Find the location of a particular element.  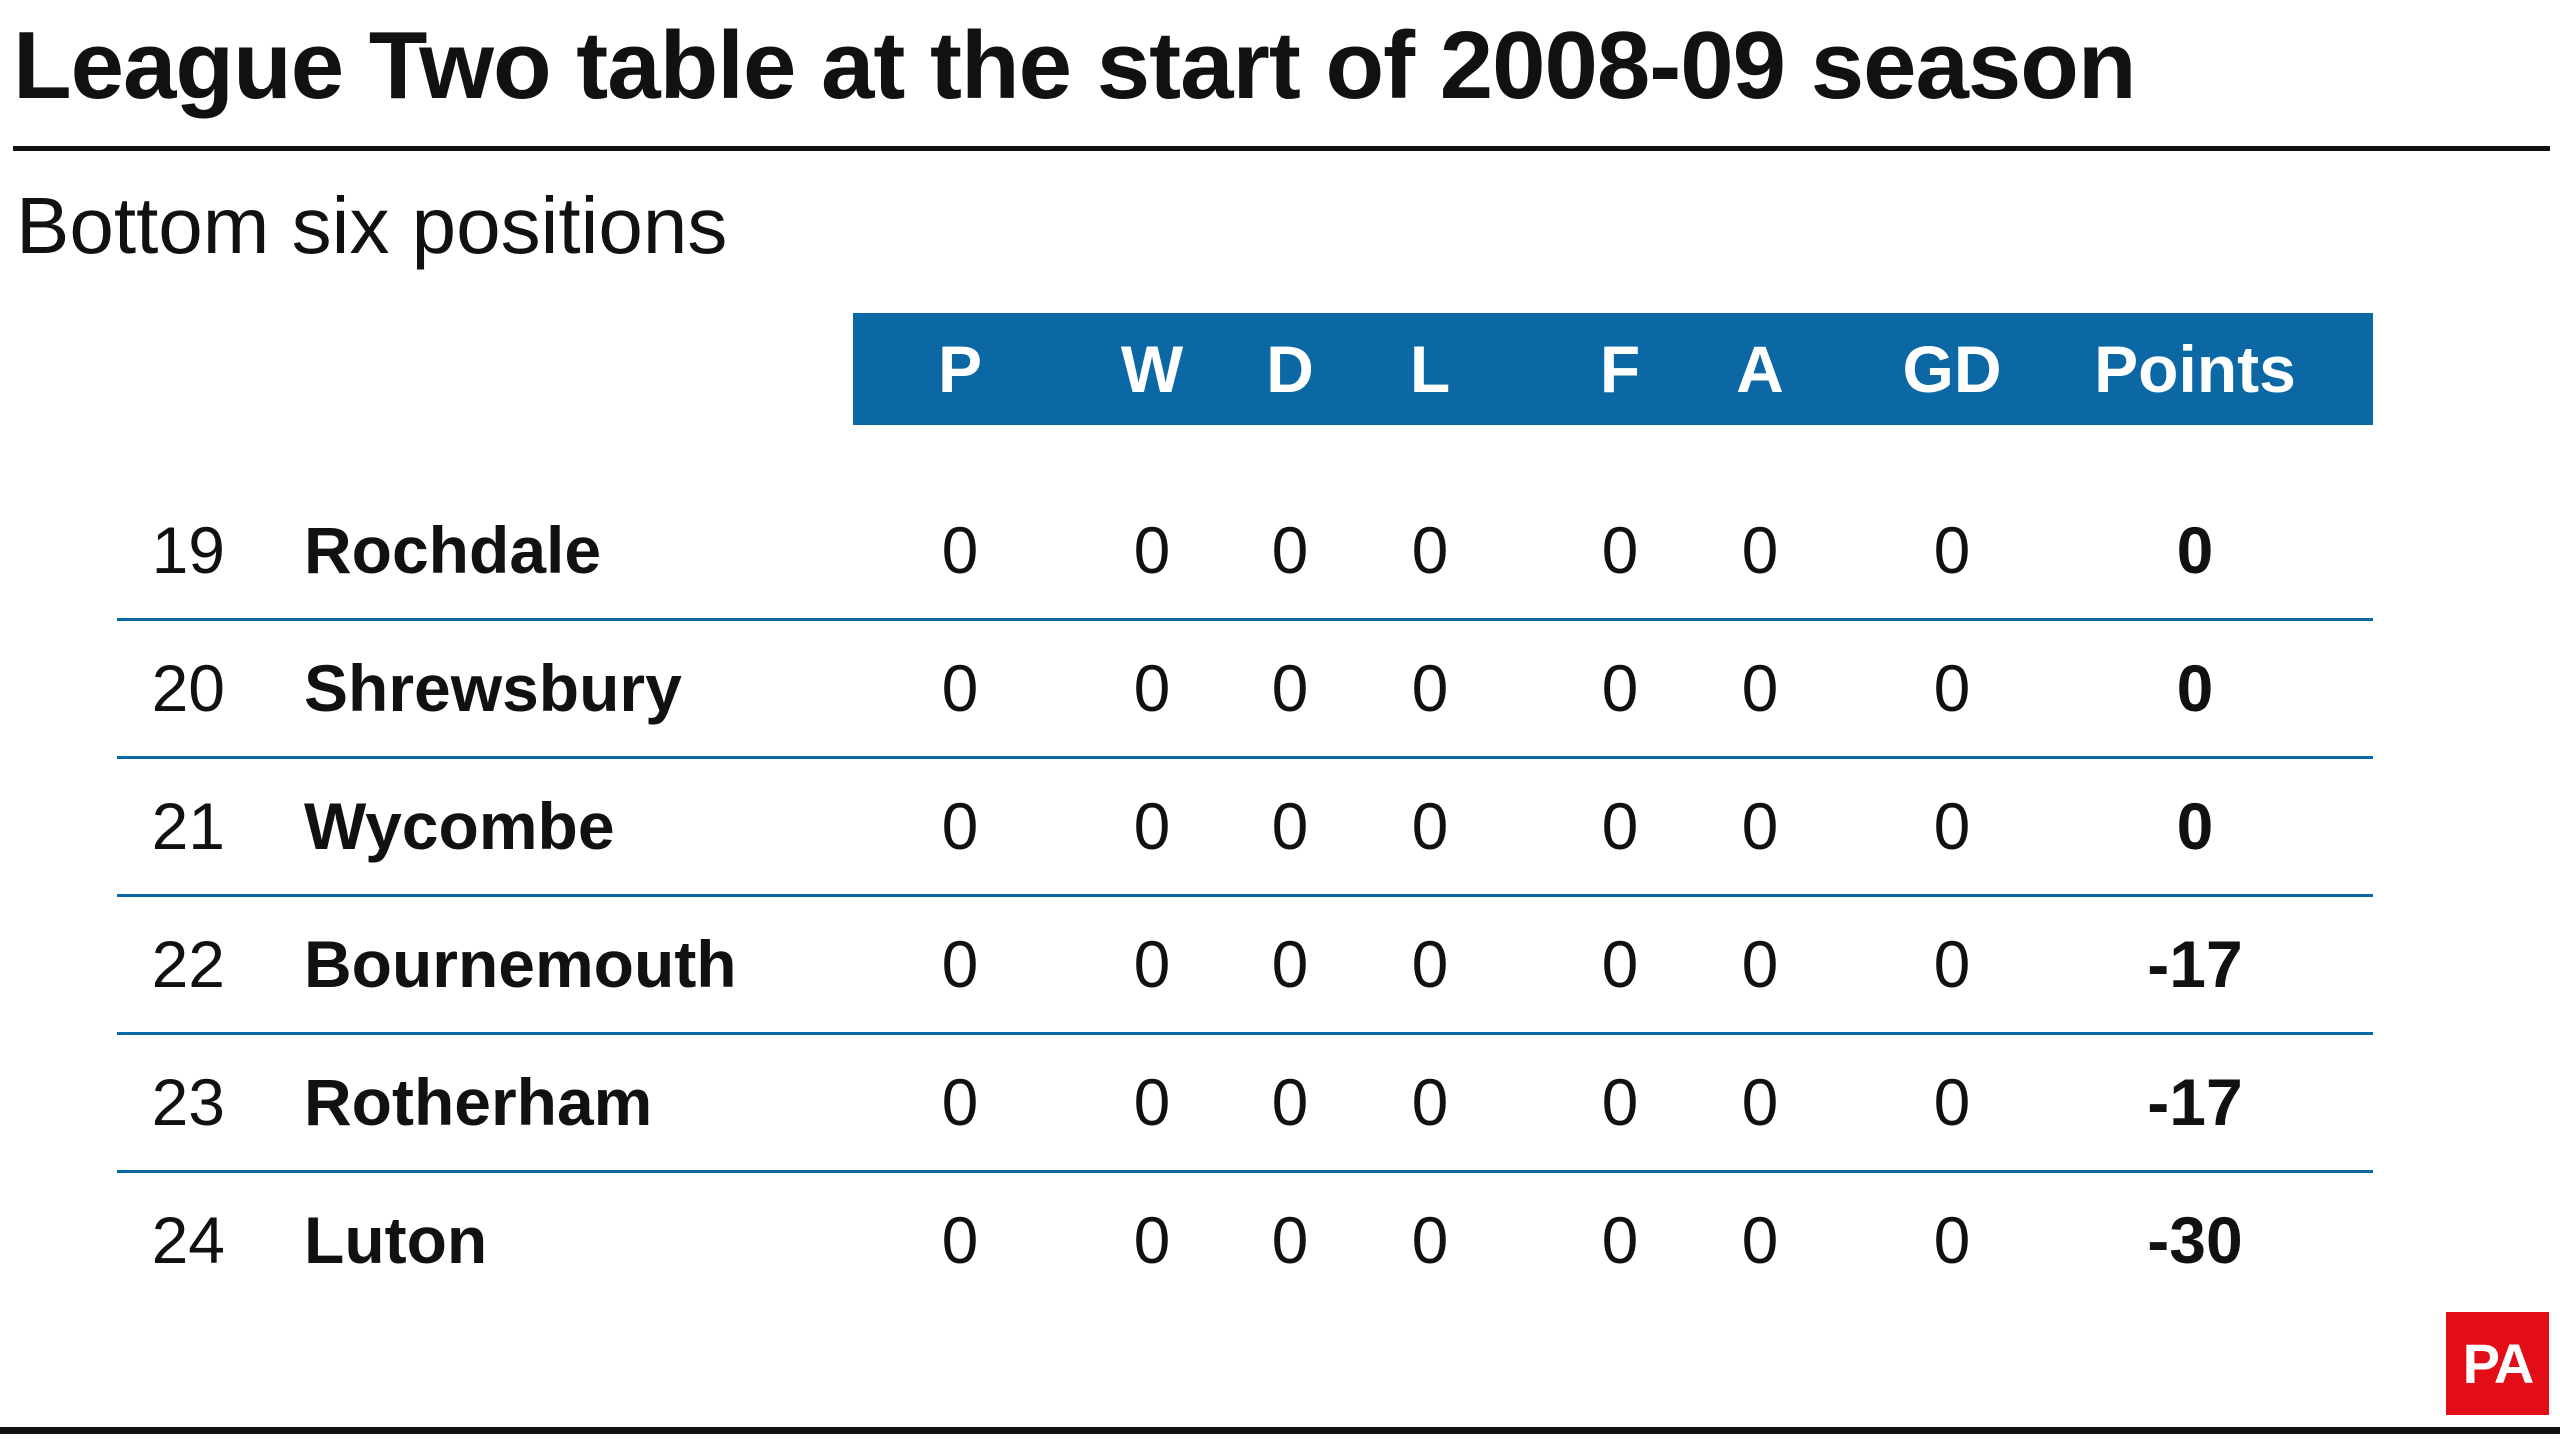

row-team: Rochdale is located at coordinates (453, 550).